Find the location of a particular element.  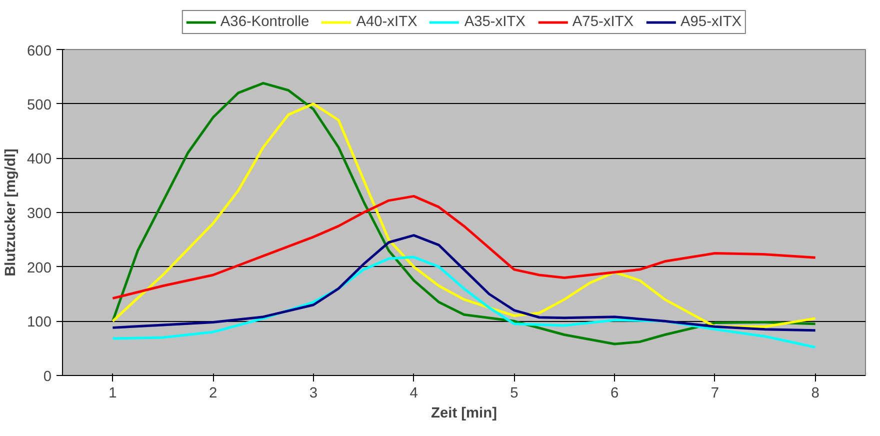

legend-label: A40-xITX is located at coordinates (387, 22).